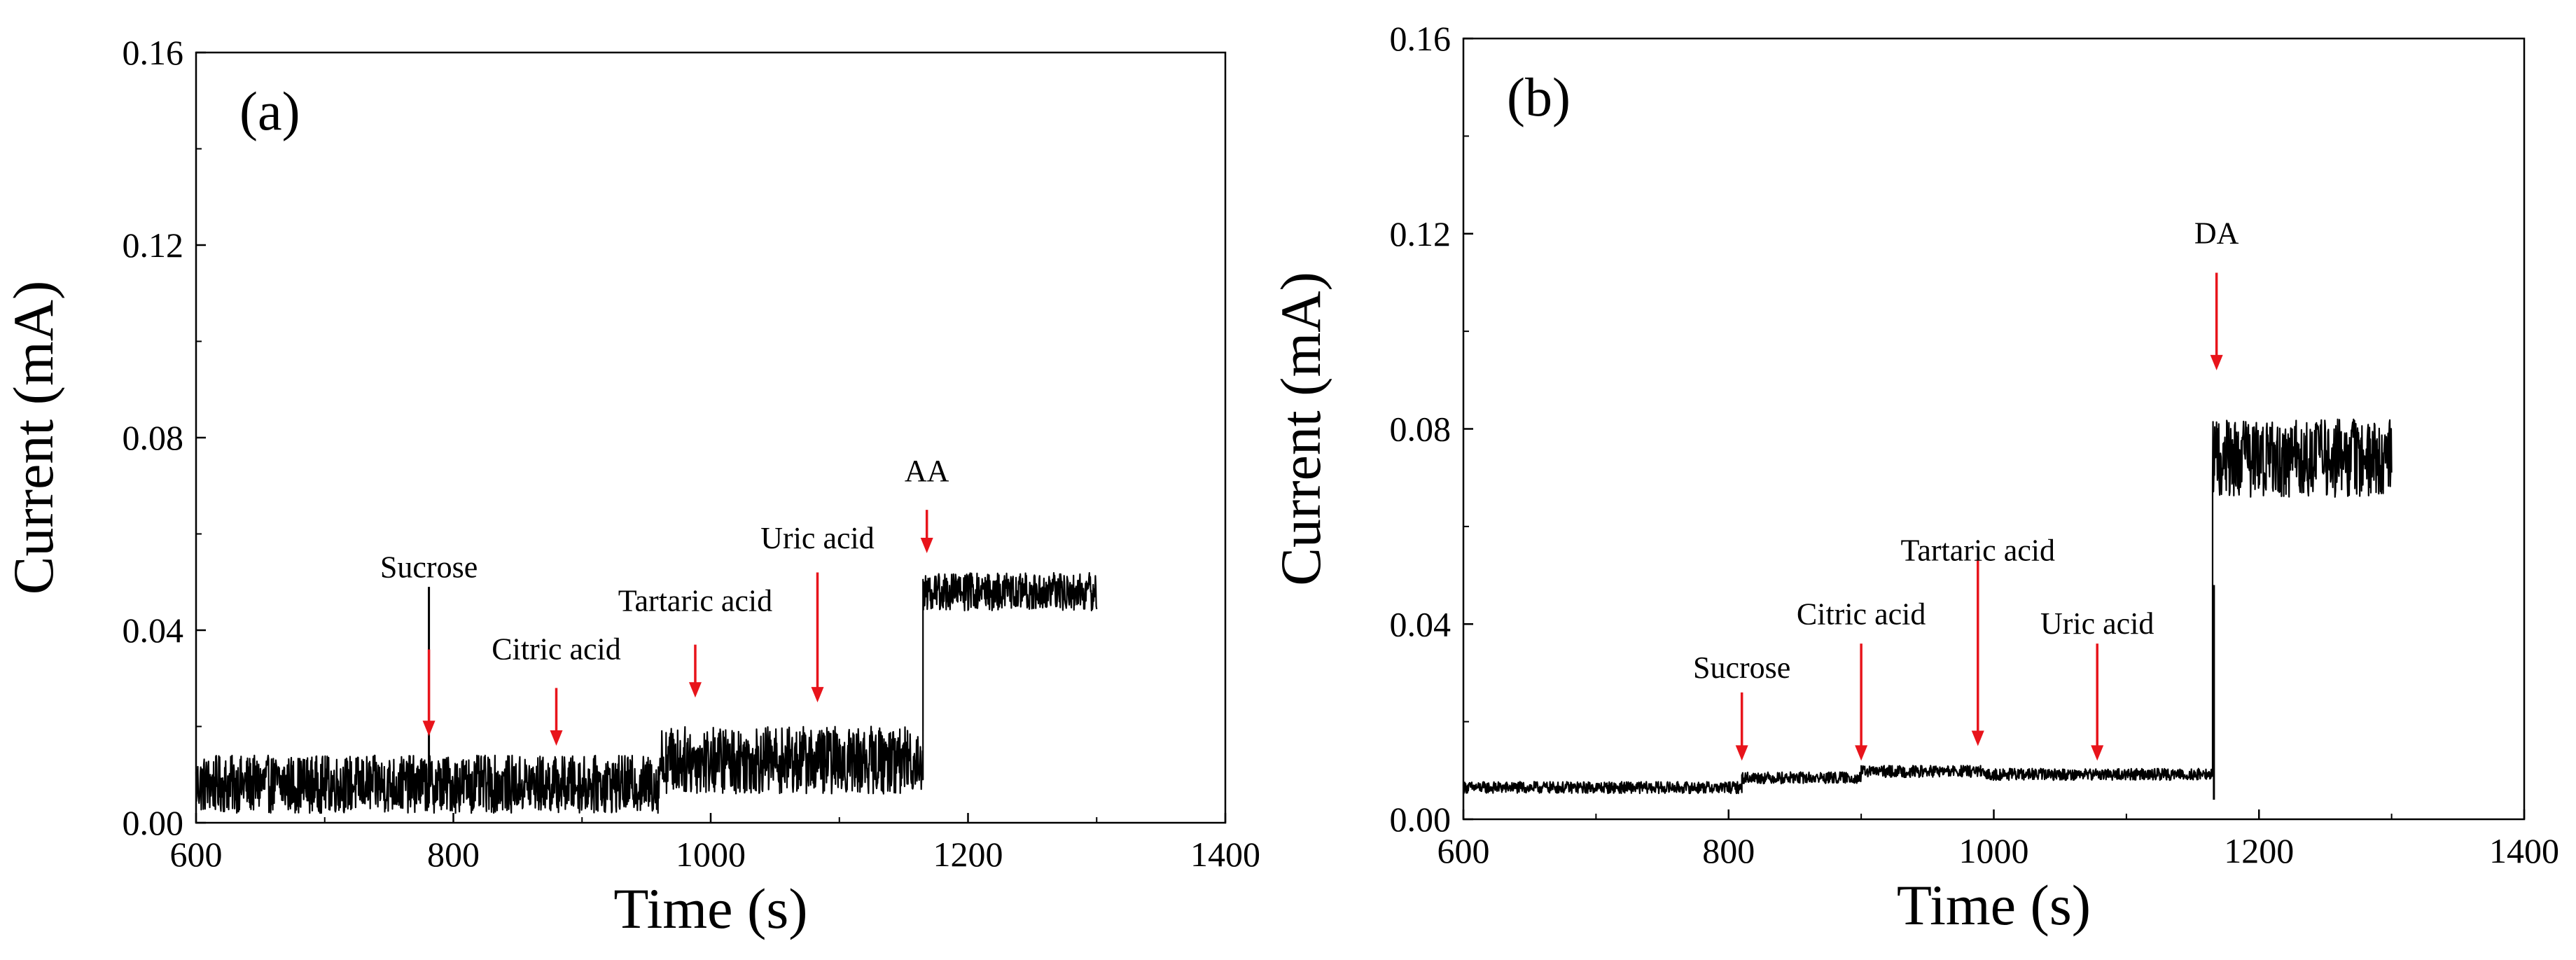 The width and height of the screenshot is (2576, 960). Describe the element at coordinates (2216, 233) in the screenshot. I see `annotation-label: DA` at that location.